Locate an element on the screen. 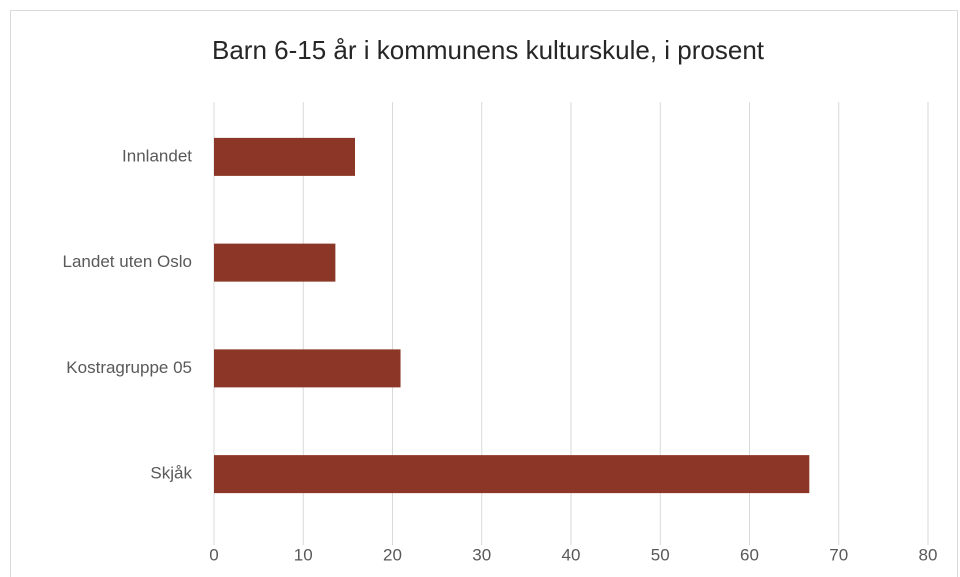  x-tick-label: 10 is located at coordinates (303, 554).